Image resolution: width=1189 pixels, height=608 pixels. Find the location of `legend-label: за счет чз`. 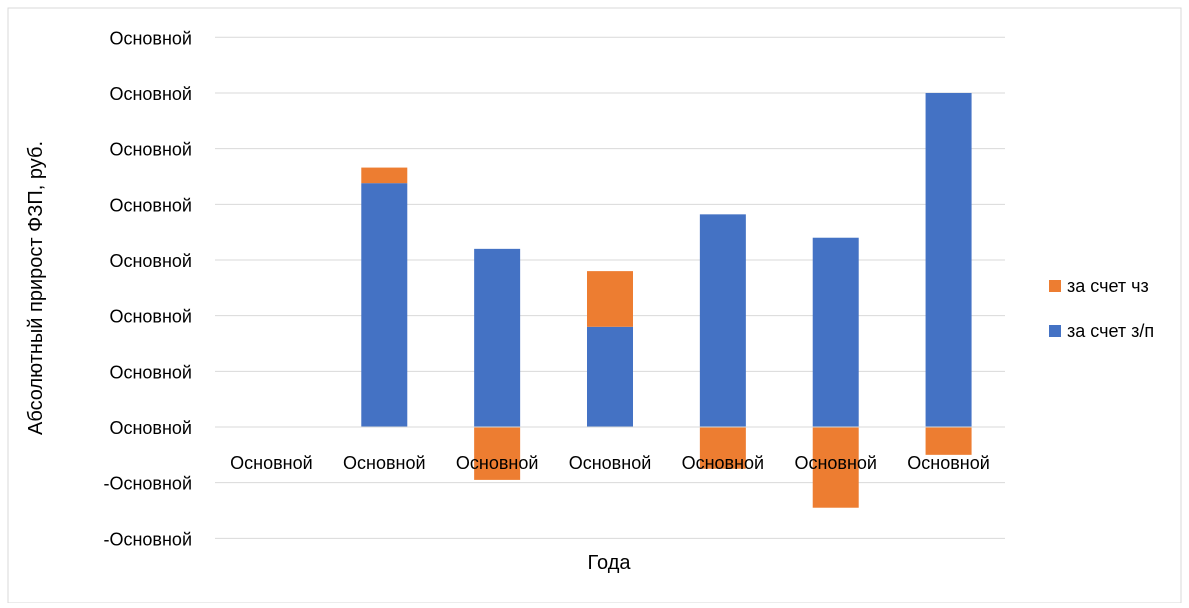

legend-label: за счет чз is located at coordinates (1108, 286).